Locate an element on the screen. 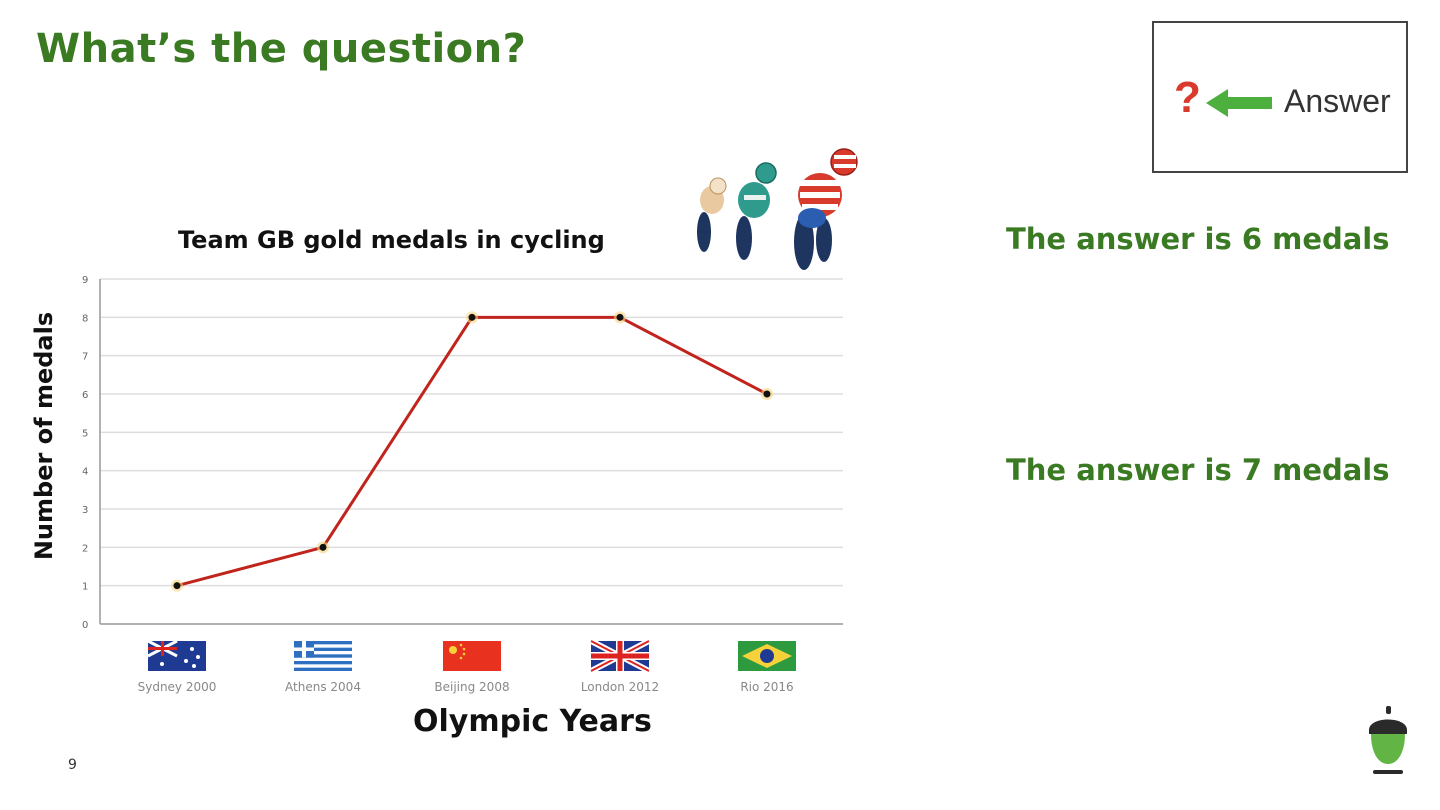 Image resolution: width=1440 pixels, height=810 pixels. china-flag is located at coordinates (472, 656).